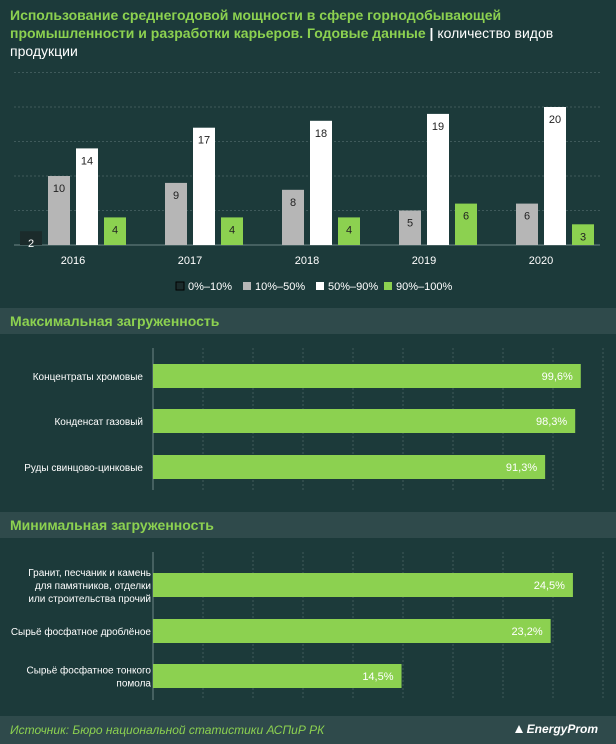 The width and height of the screenshot is (616, 744). I want to click on brand-logo: EnergyProm, so click(556, 729).